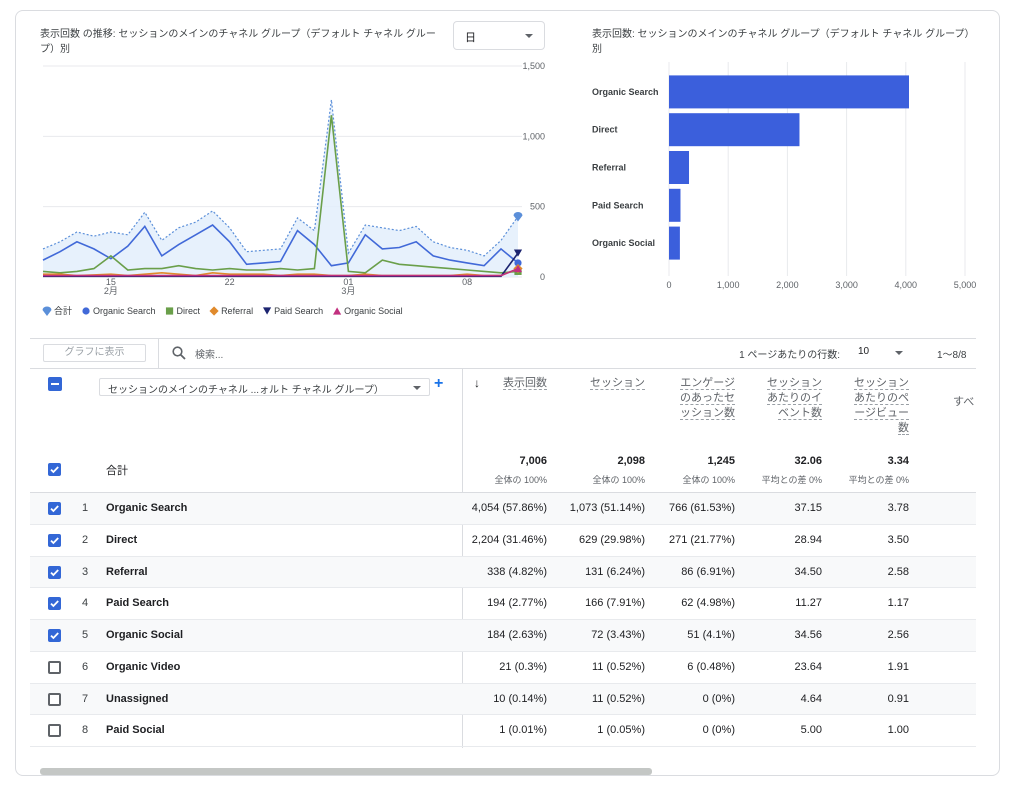 Image resolution: width=1024 pixels, height=790 pixels. I want to click on y-tick-label: 0, so click(542, 277).